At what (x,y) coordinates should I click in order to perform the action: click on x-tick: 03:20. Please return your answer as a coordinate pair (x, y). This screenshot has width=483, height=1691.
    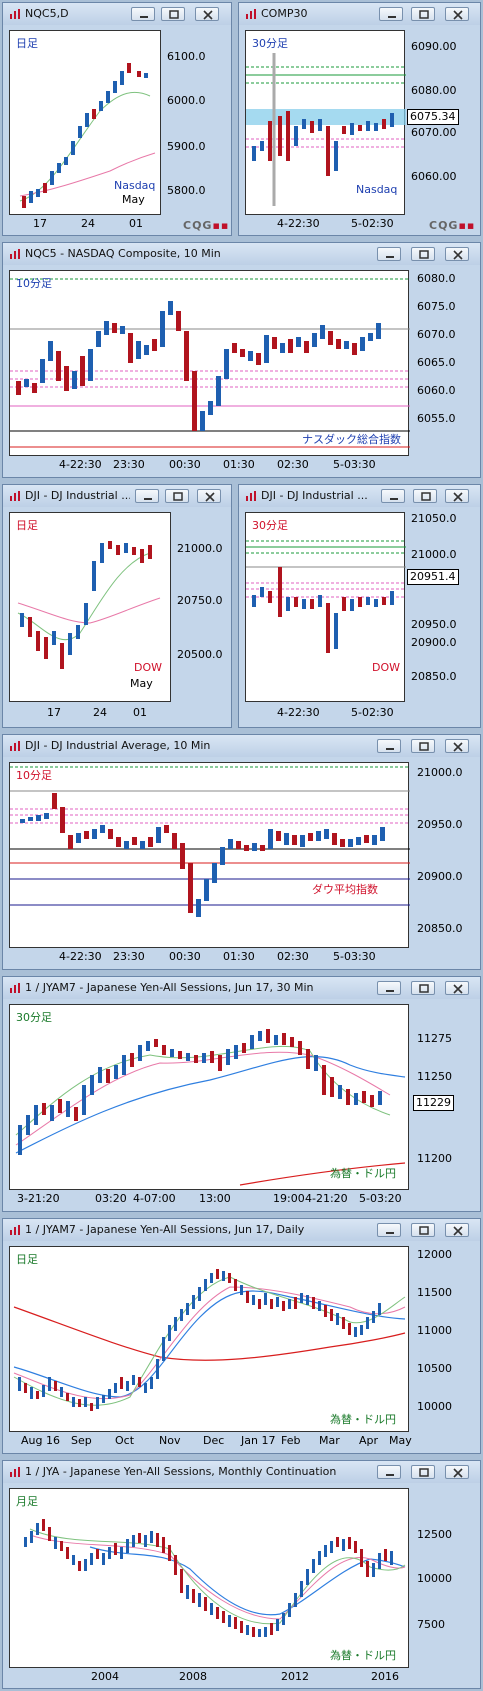
    Looking at the image, I should click on (111, 1198).